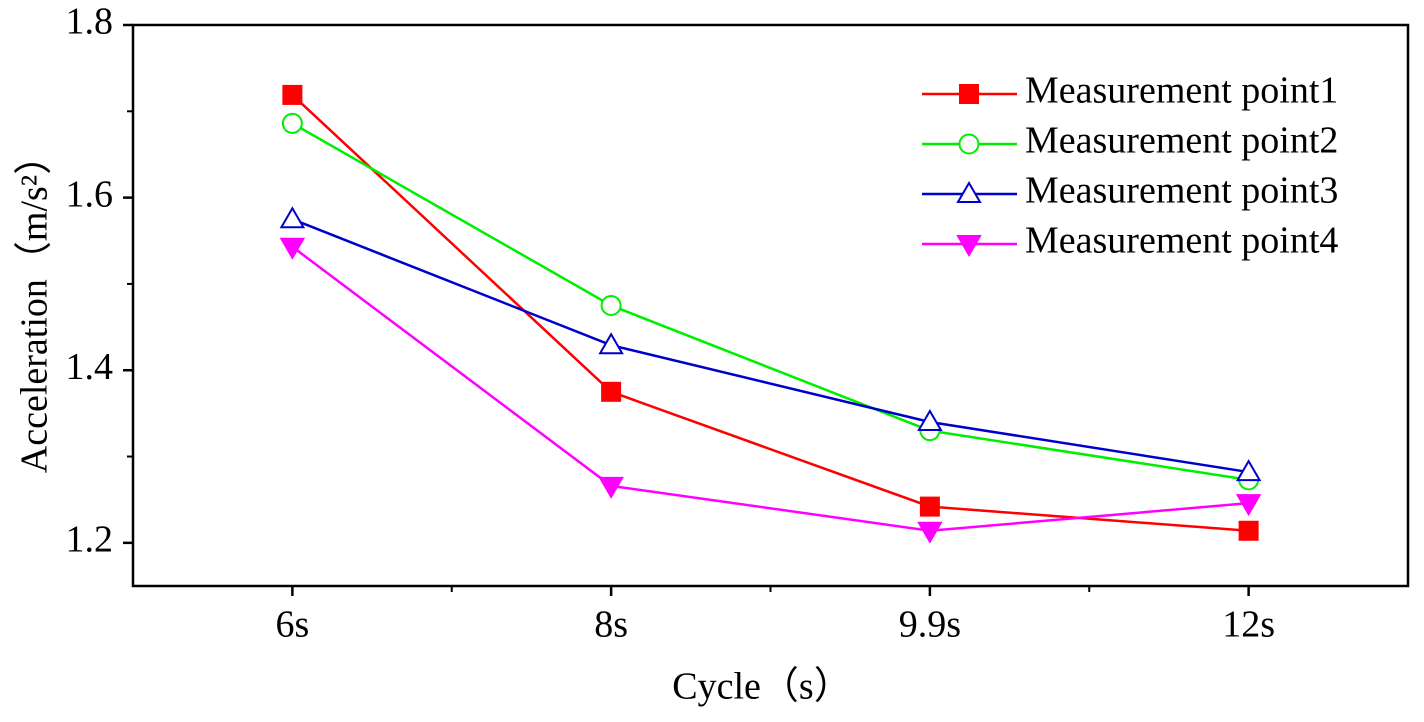  What do you see at coordinates (1181, 191) in the screenshot?
I see `legend-label: Measurement point3` at bounding box center [1181, 191].